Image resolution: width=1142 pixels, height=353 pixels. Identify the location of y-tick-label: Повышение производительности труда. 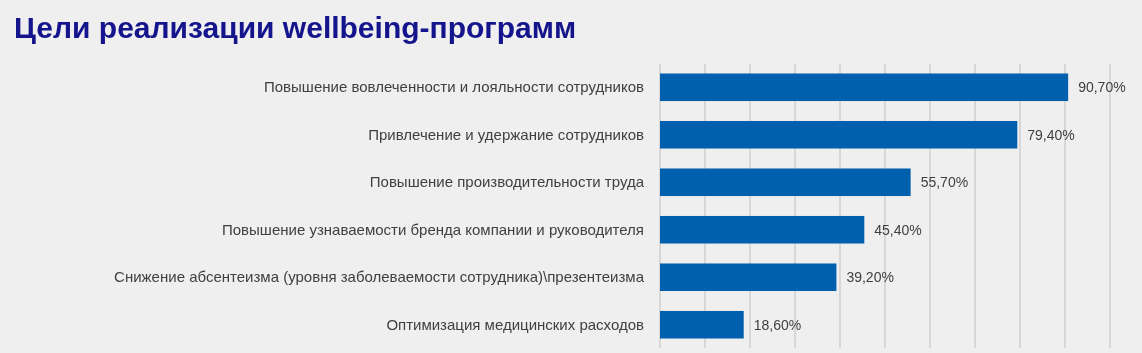
(507, 182).